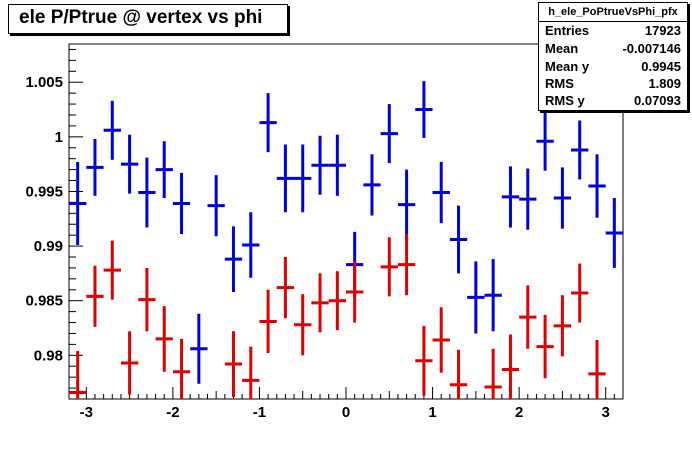 This screenshot has width=692, height=449. What do you see at coordinates (44, 301) in the screenshot?
I see `y-tick-label: 0.985` at bounding box center [44, 301].